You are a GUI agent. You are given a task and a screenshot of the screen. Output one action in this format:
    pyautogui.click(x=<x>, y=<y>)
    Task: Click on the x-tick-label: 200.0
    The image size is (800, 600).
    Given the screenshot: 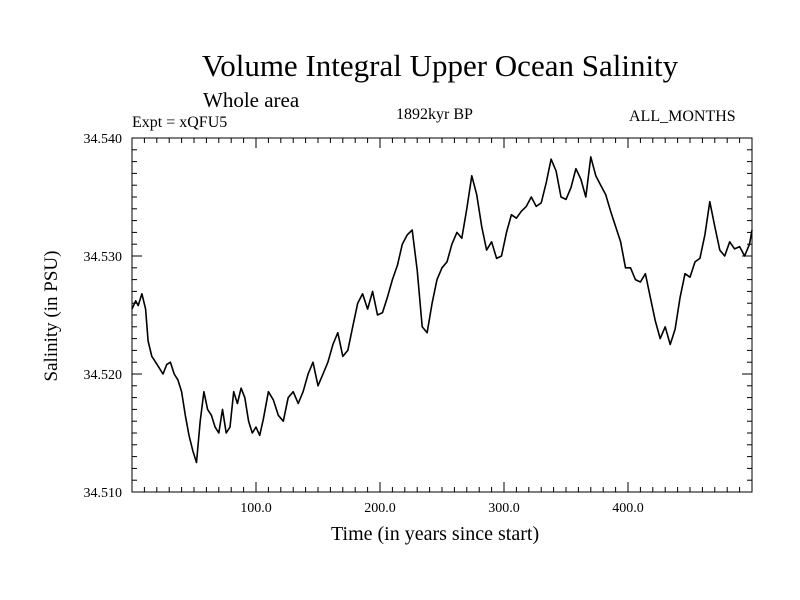 What is the action you would take?
    pyautogui.click(x=380, y=508)
    